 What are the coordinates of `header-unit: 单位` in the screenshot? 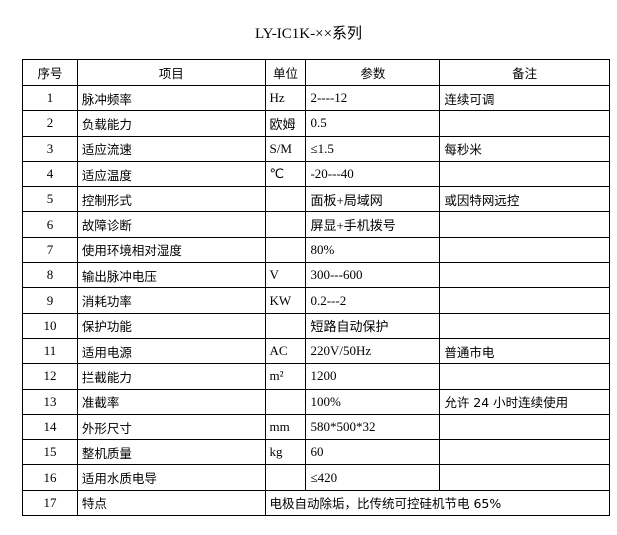 It's located at (285, 72).